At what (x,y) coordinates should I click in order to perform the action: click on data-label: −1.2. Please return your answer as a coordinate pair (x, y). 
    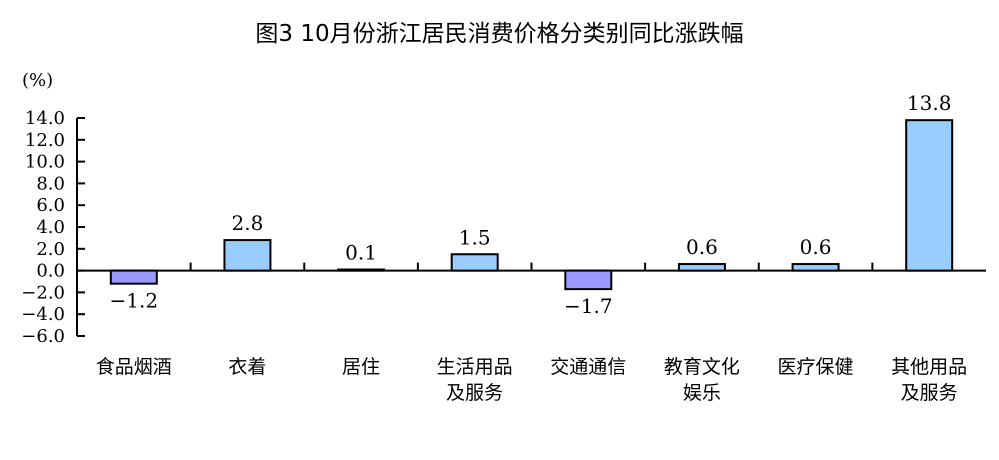
    Looking at the image, I should click on (134, 301).